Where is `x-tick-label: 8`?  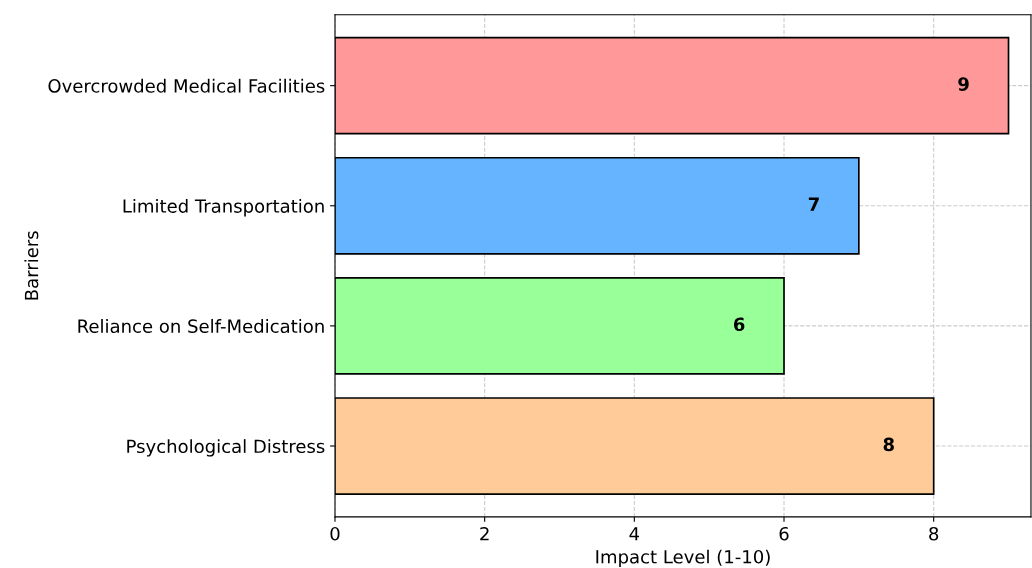
x-tick-label: 8 is located at coordinates (934, 533).